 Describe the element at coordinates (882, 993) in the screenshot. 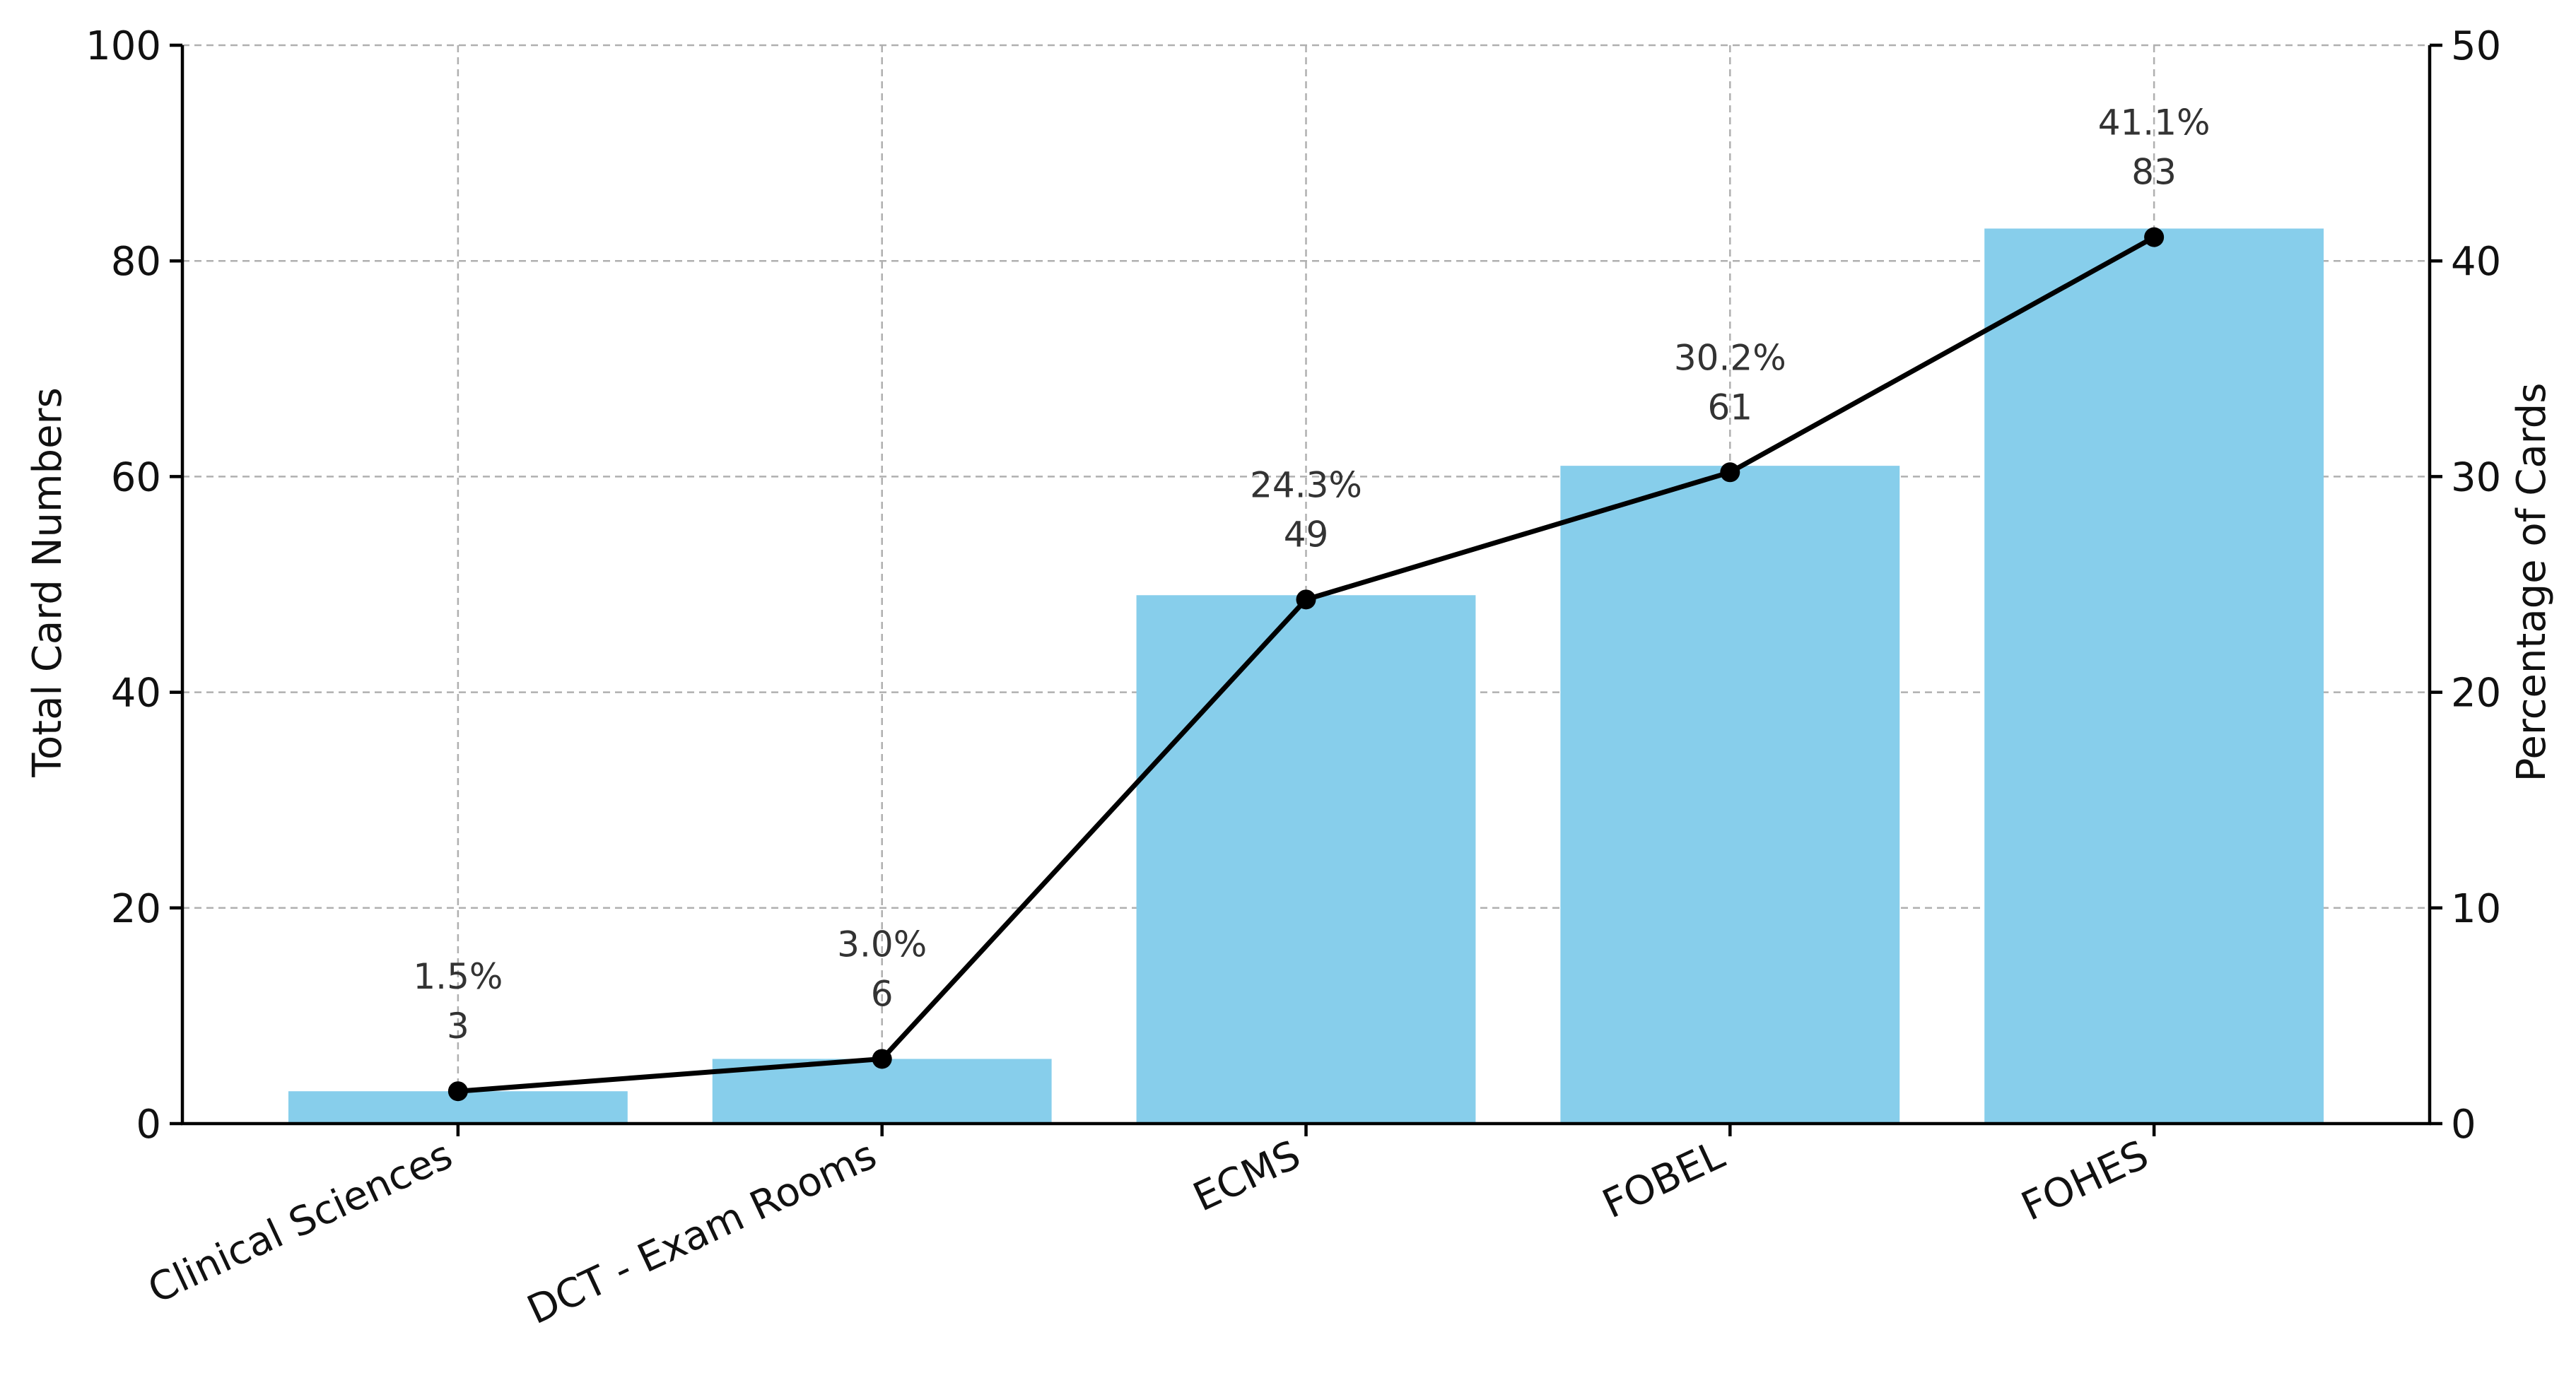

I see `count-label: 6` at that location.